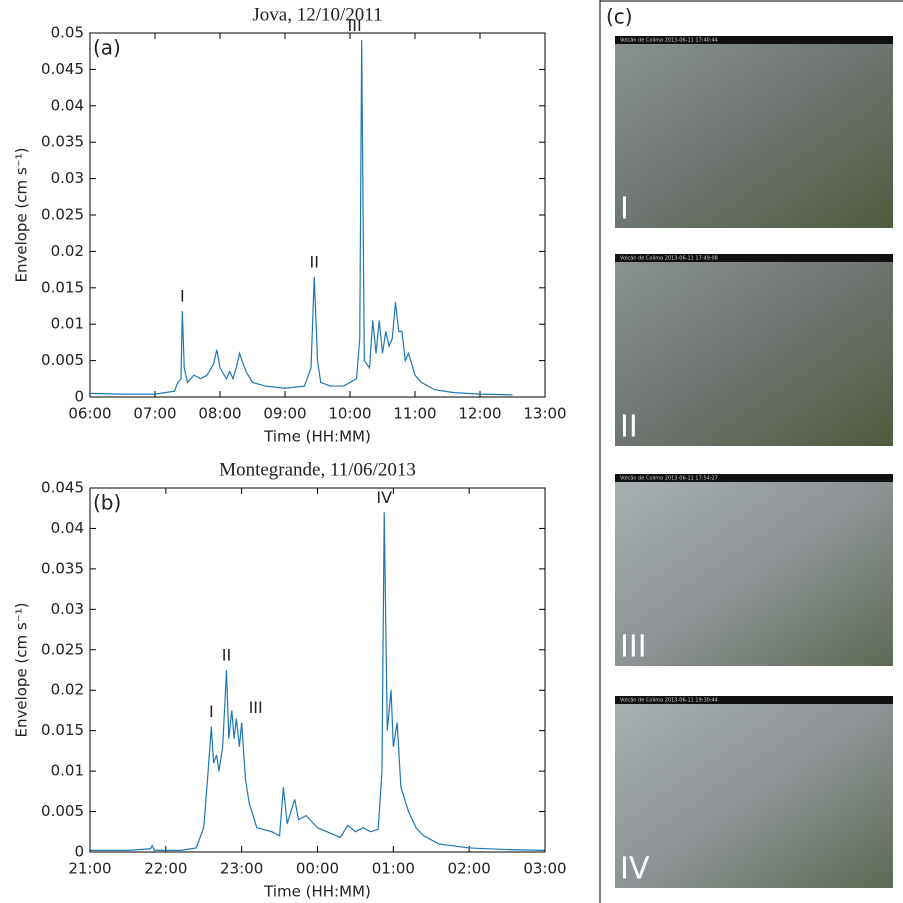 The image size is (903, 903). Describe the element at coordinates (669, 40) in the screenshot. I see `photo-caption: Volcán de Colima 2013-06-11 17:40:44` at that location.